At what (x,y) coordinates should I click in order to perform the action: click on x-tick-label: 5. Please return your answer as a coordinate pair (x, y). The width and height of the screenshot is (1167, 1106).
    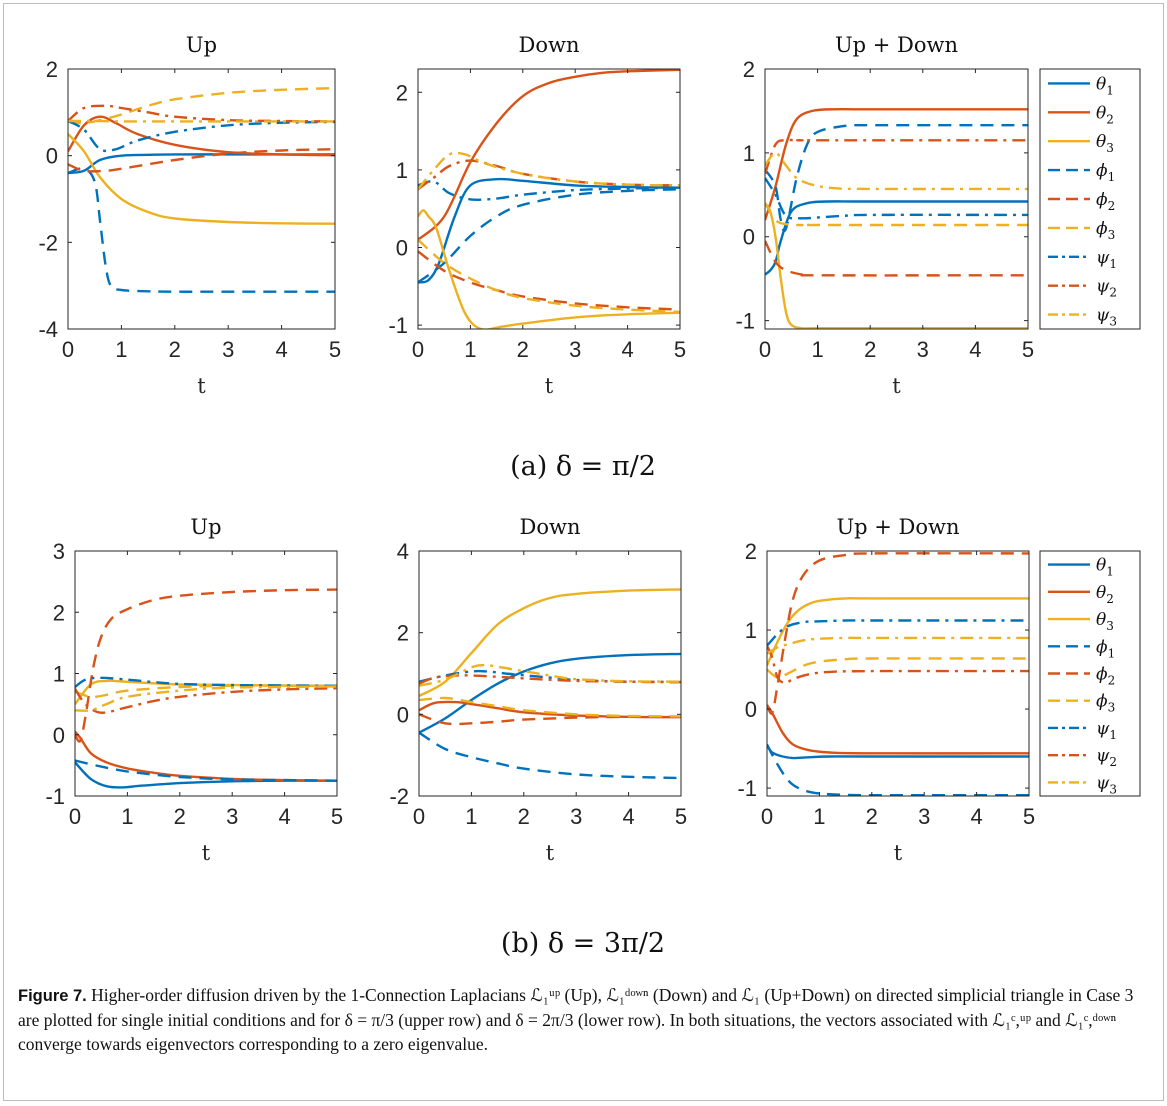
    Looking at the image, I should click on (337, 816).